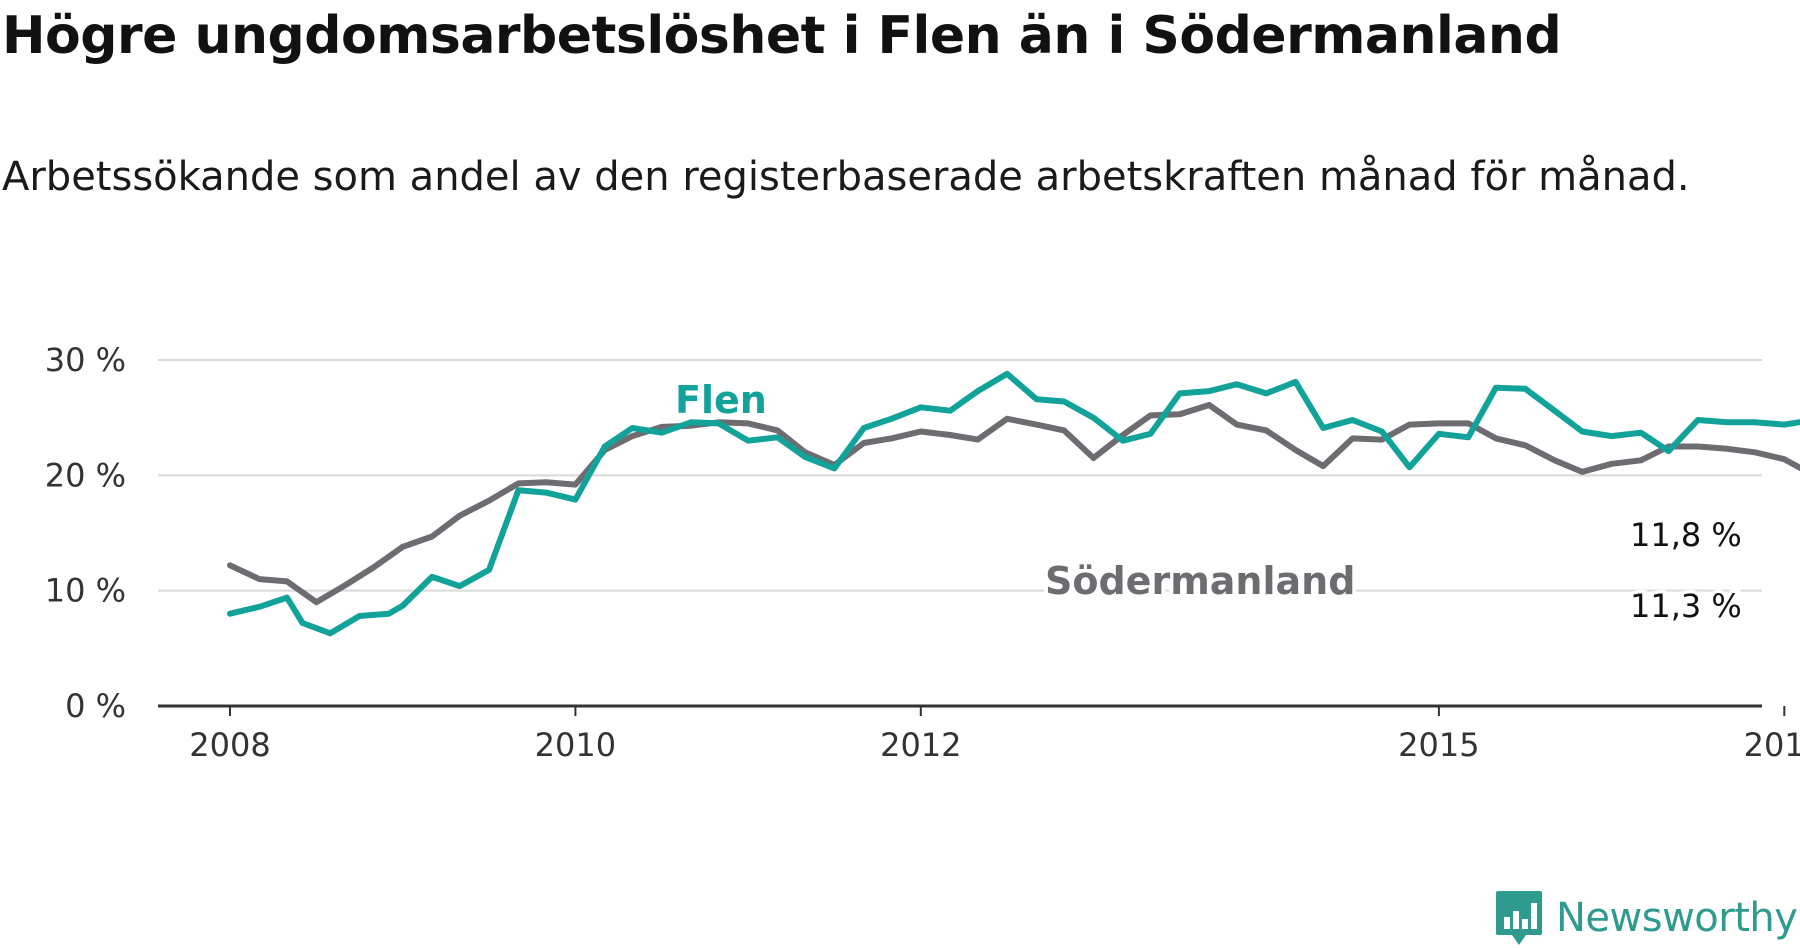  I want to click on x-tick-label-2010: 2010, so click(575, 745).